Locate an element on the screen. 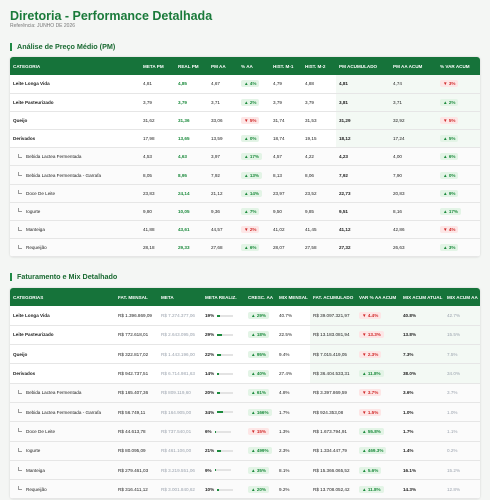 The width and height of the screenshot is (490, 500). cell-text: Iogurte is located at coordinates (33, 451).